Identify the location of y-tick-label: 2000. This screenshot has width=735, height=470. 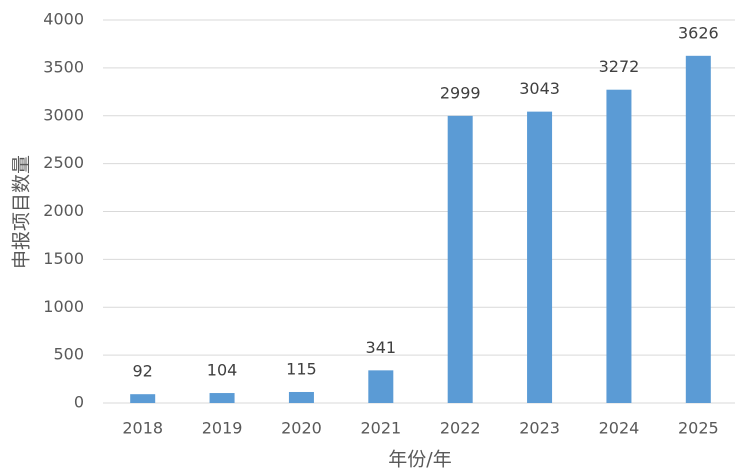
(63, 210).